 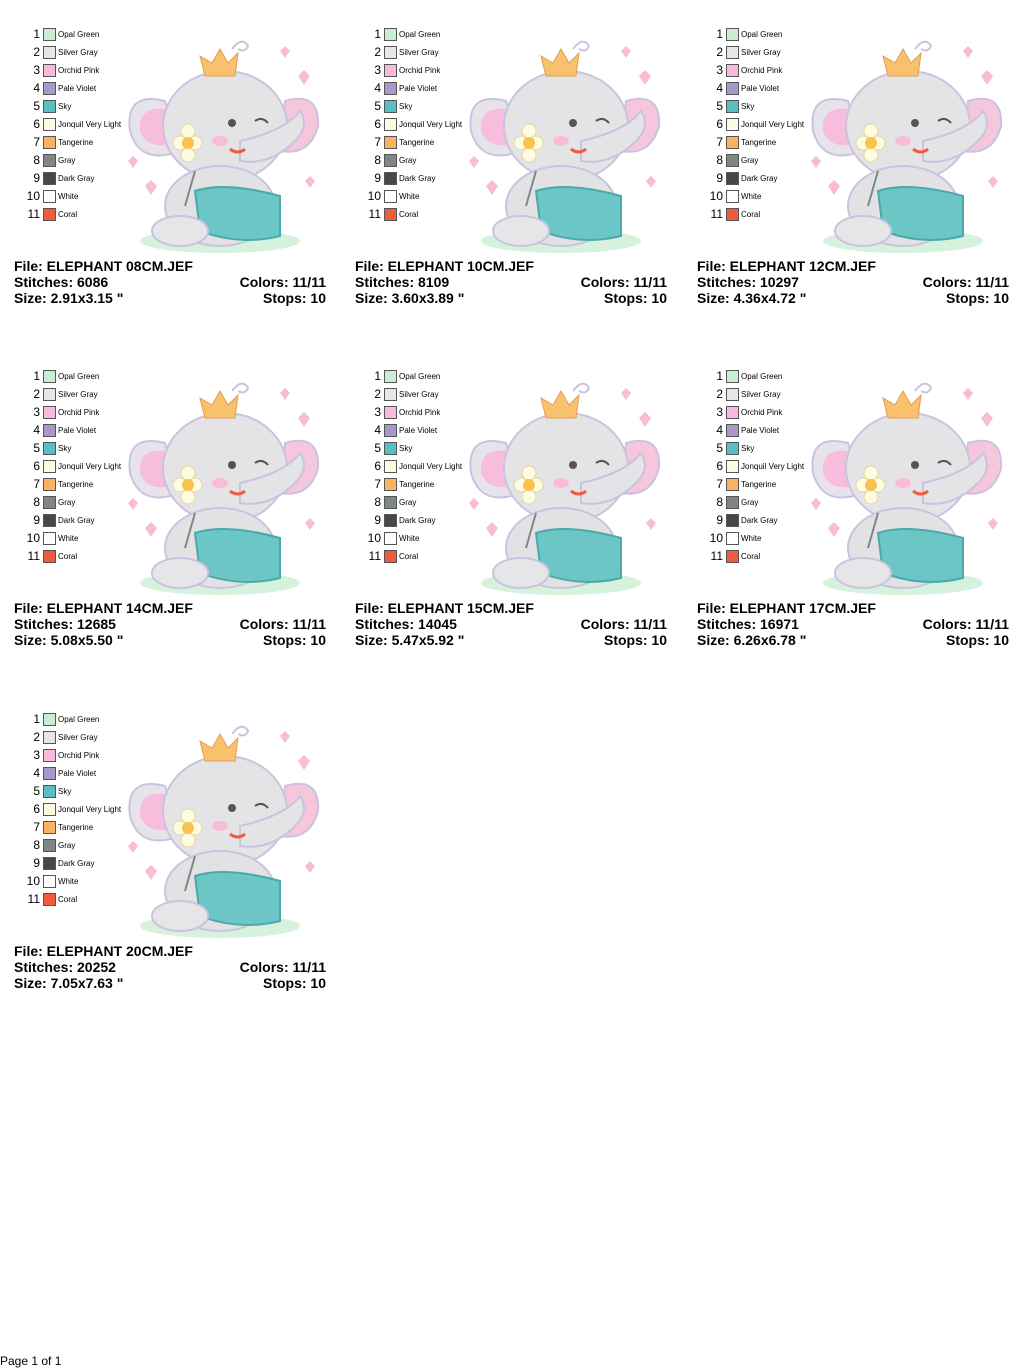 What do you see at coordinates (61, 282) in the screenshot?
I see `stitches: Stitches: 6086` at bounding box center [61, 282].